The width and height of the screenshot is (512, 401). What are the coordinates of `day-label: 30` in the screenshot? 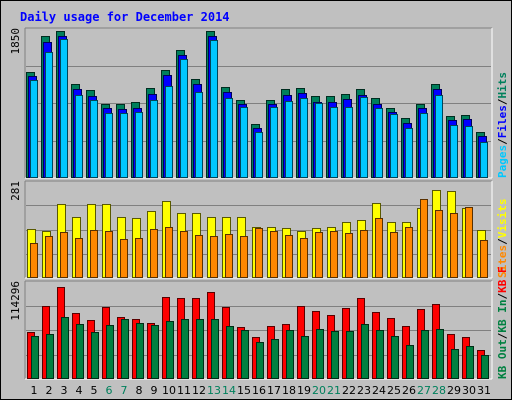 It's located at (469, 390).